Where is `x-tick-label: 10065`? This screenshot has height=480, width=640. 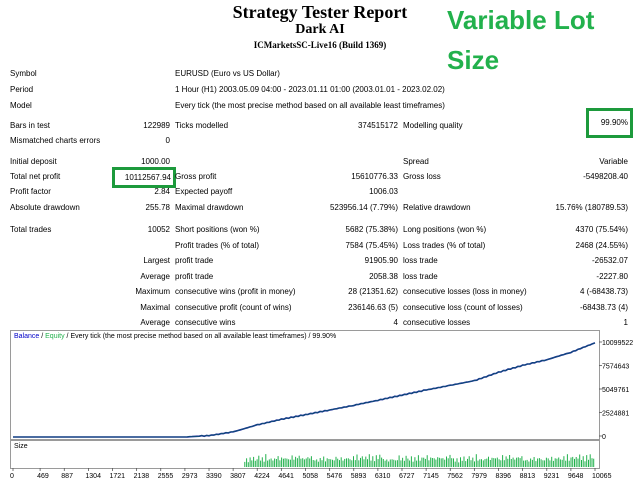 x-tick-label: 10065 is located at coordinates (602, 476).